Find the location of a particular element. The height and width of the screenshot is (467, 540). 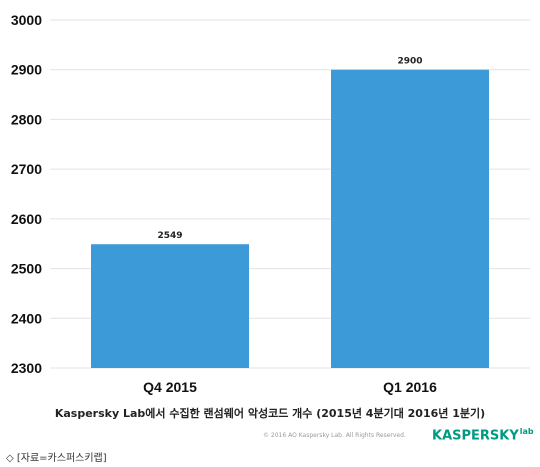

x-tick-label: Q4 2015 is located at coordinates (170, 387).